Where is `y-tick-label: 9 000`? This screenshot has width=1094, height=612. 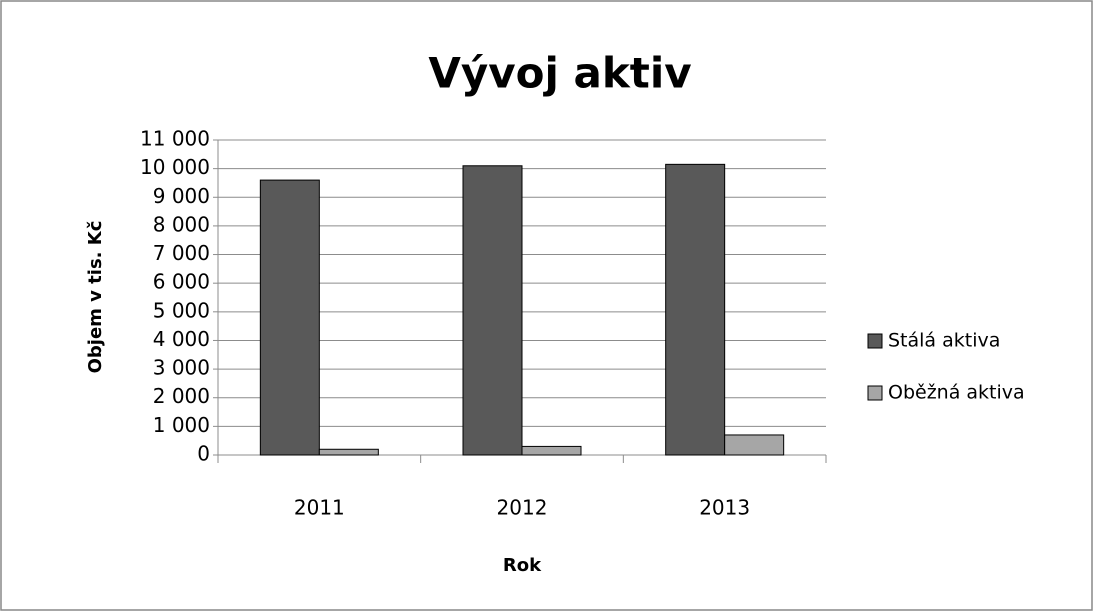 y-tick-label: 9 000 is located at coordinates (181, 196).